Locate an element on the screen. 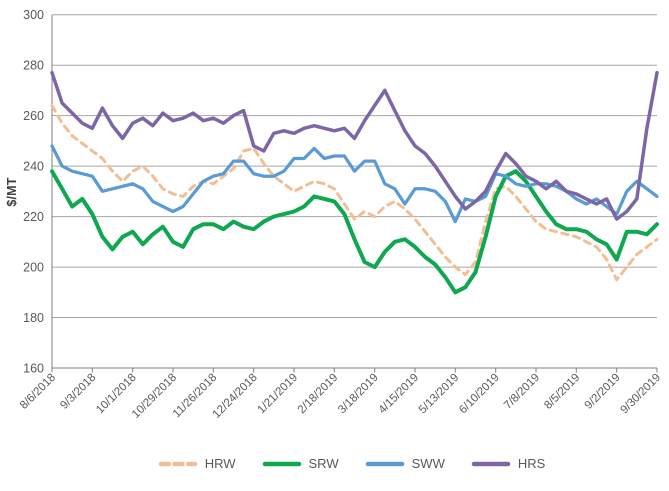  svg-text: 300 is located at coordinates (33, 15).